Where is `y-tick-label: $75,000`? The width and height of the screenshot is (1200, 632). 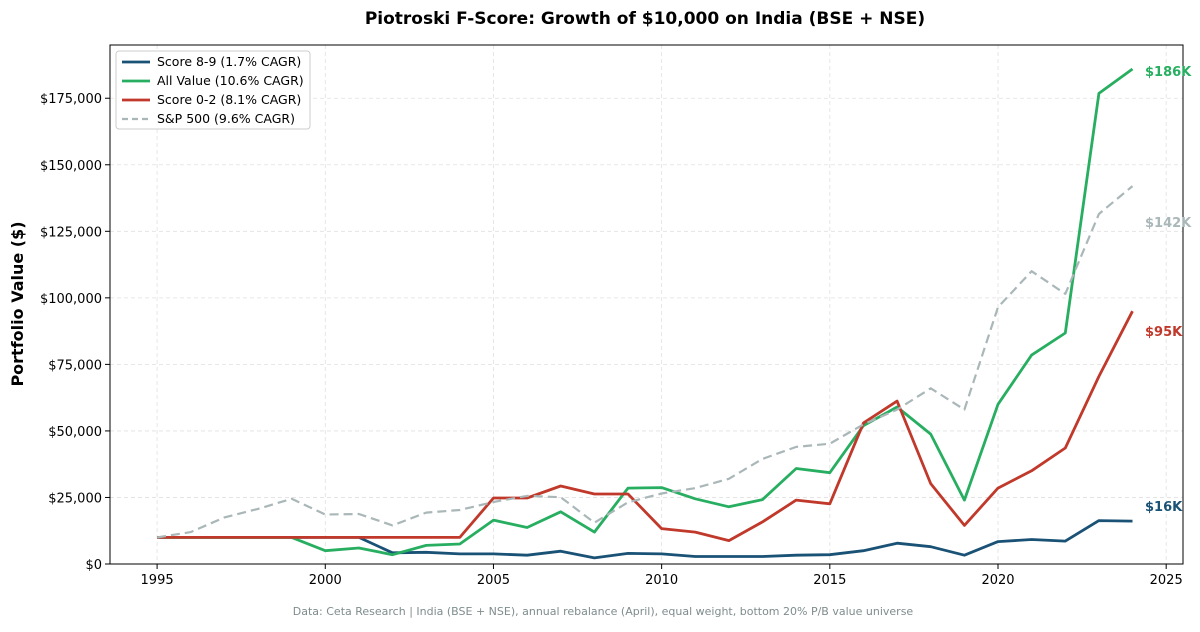
y-tick-label: $75,000 is located at coordinates (75, 365).